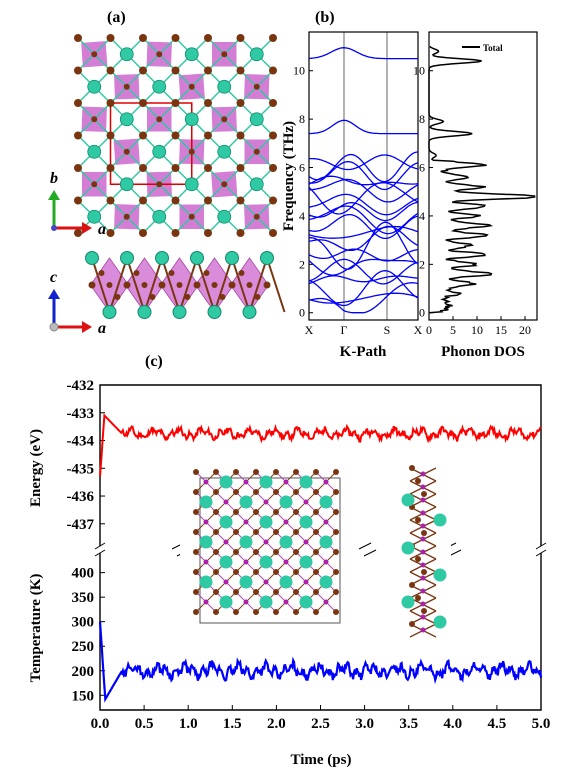  I want to click on a-axis-label-side: a, so click(102, 328).